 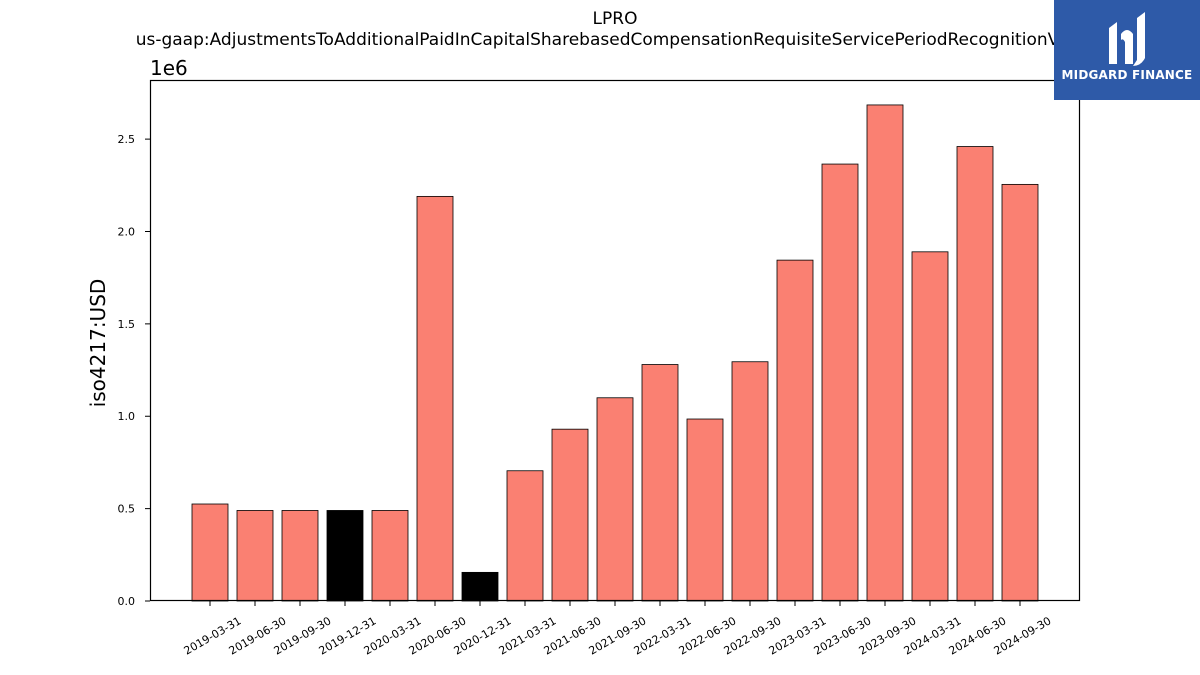 What do you see at coordinates (98, 343) in the screenshot?
I see `y-axis-label: iso4217:USD` at bounding box center [98, 343].